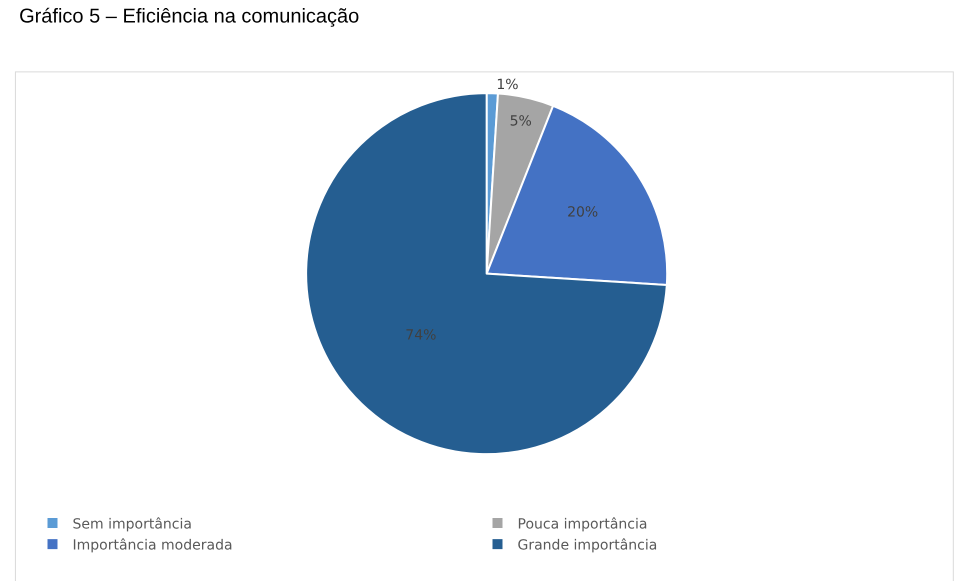  I want to click on data-label: 1%, so click(507, 85).